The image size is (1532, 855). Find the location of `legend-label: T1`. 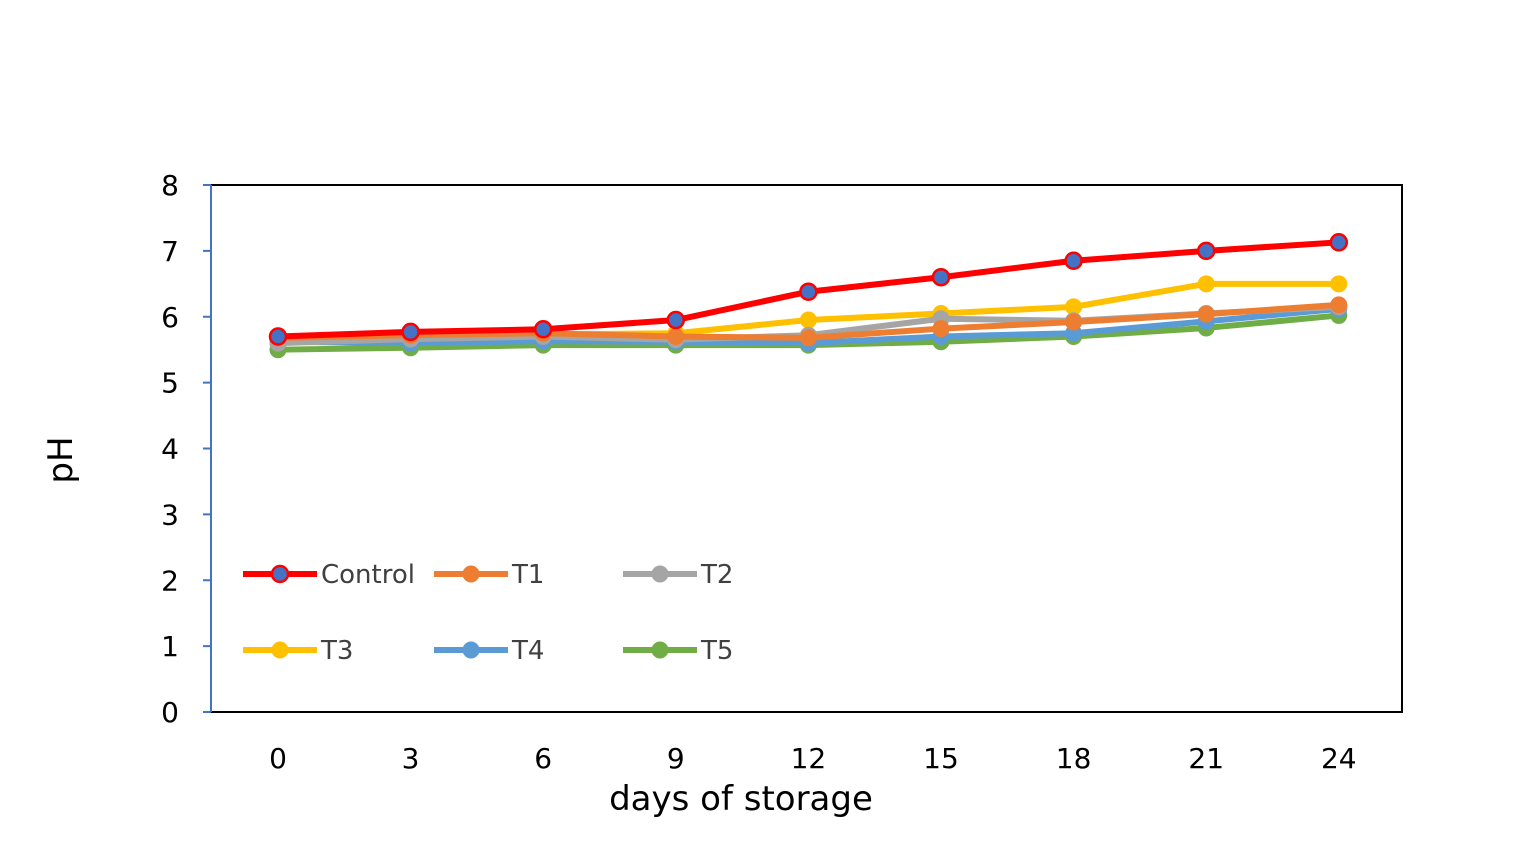

legend-label: T1 is located at coordinates (527, 575).